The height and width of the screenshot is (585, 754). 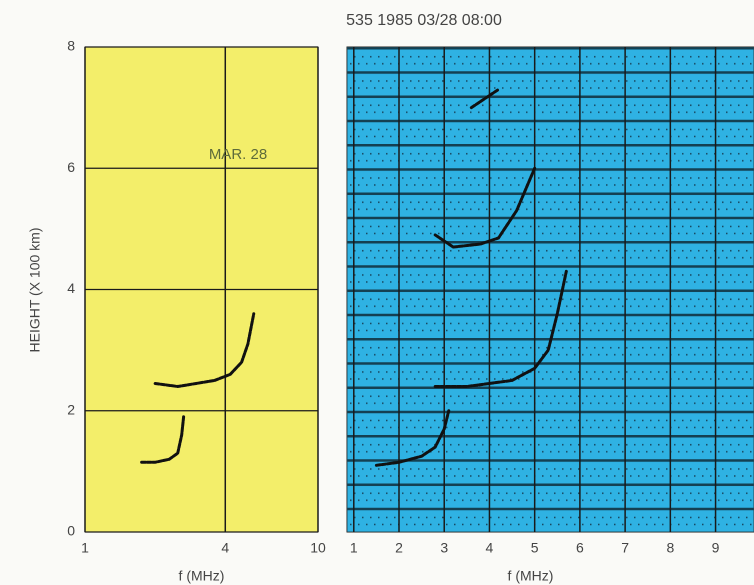 I want to click on y-tick-label: 8, so click(x=71, y=46).